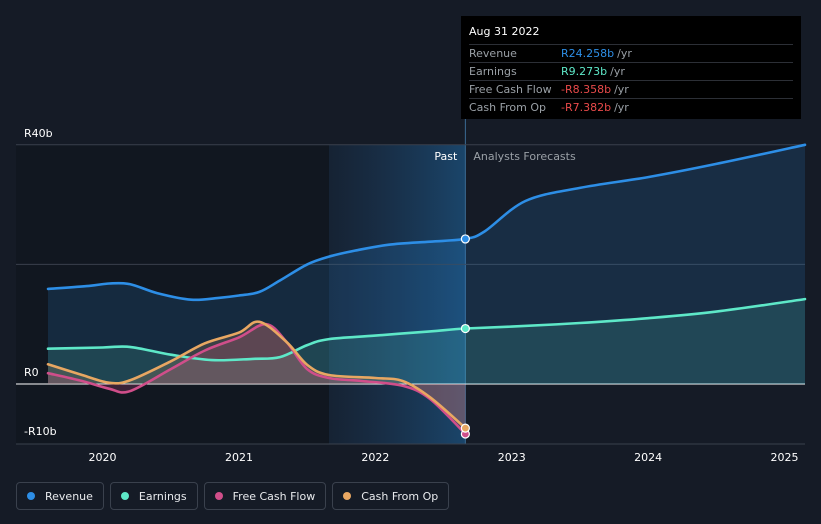 The width and height of the screenshot is (821, 524). What do you see at coordinates (493, 71) in the screenshot?
I see `tooltip-row-label: Earnings` at bounding box center [493, 71].